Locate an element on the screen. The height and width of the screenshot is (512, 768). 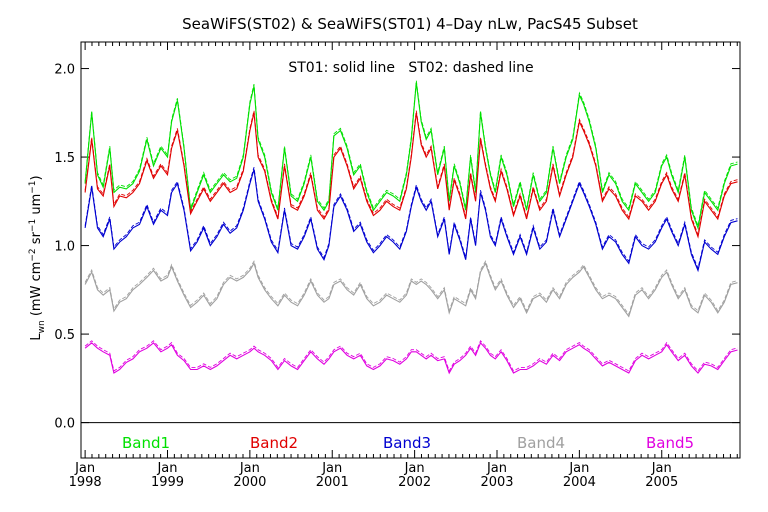
series-line-band5-st01 is located at coordinates (411, 358).